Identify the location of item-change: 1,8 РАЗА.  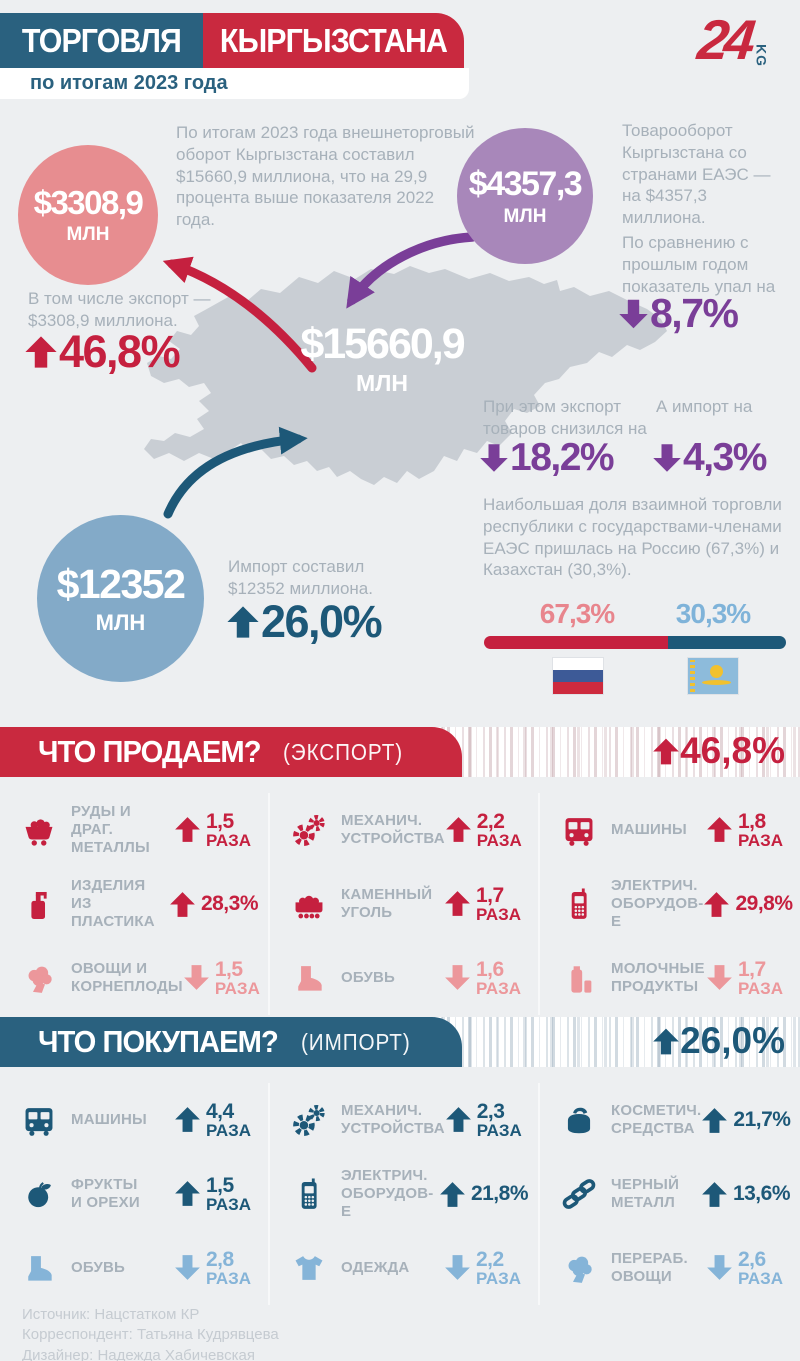
(748, 829).